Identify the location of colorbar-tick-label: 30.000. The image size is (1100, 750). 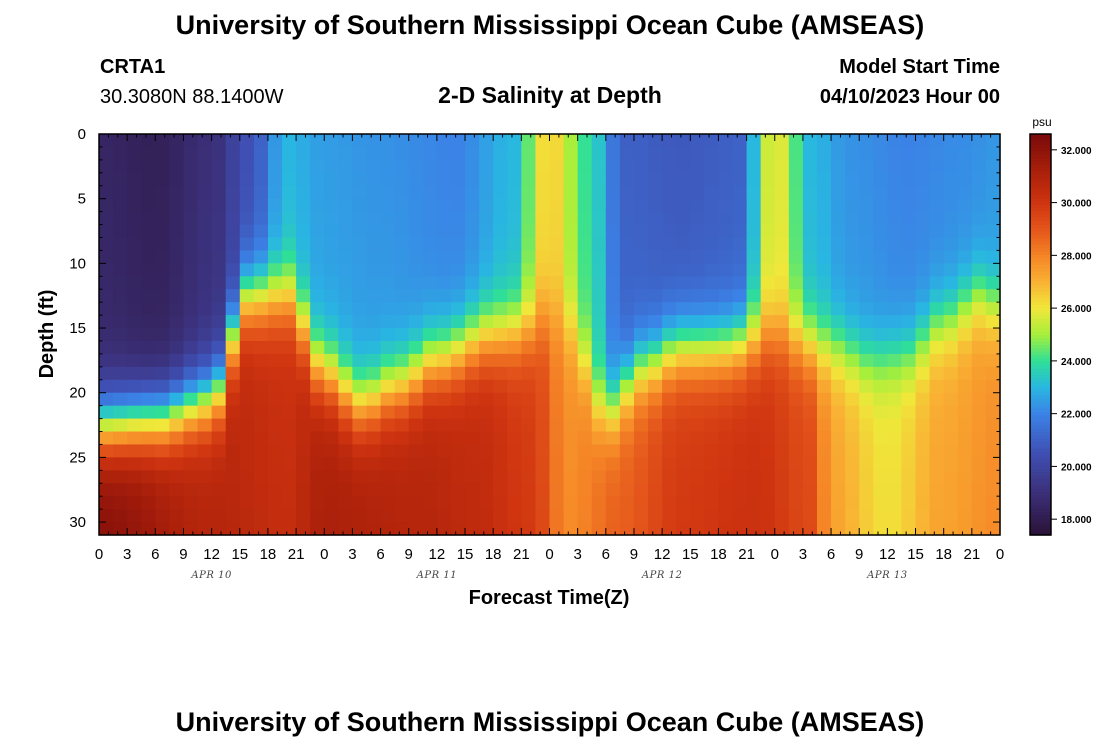
(1076, 204).